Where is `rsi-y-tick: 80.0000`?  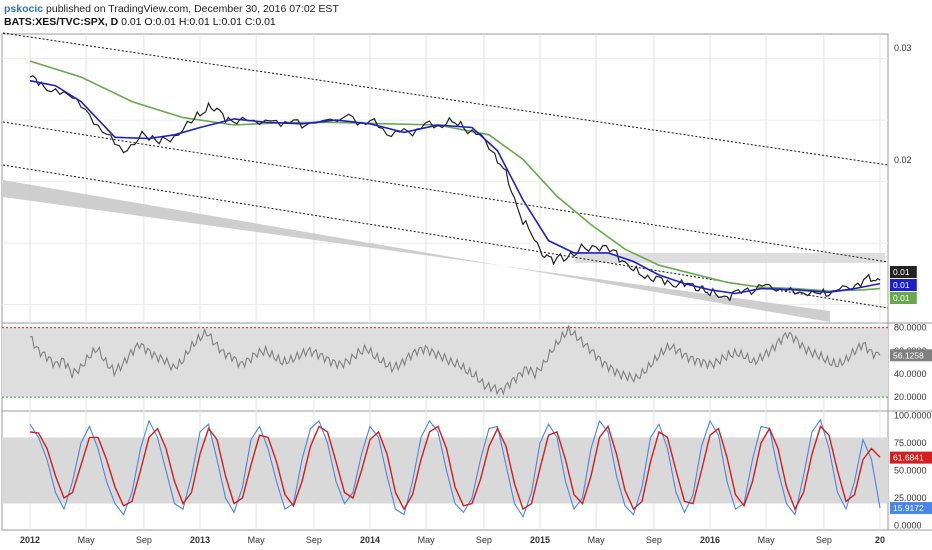
rsi-y-tick: 80.0000 is located at coordinates (910, 328).